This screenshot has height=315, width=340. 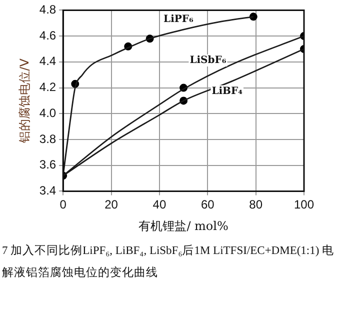 I want to click on x-axis-title: 有机锂盐/ mol%, so click(x=183, y=225).